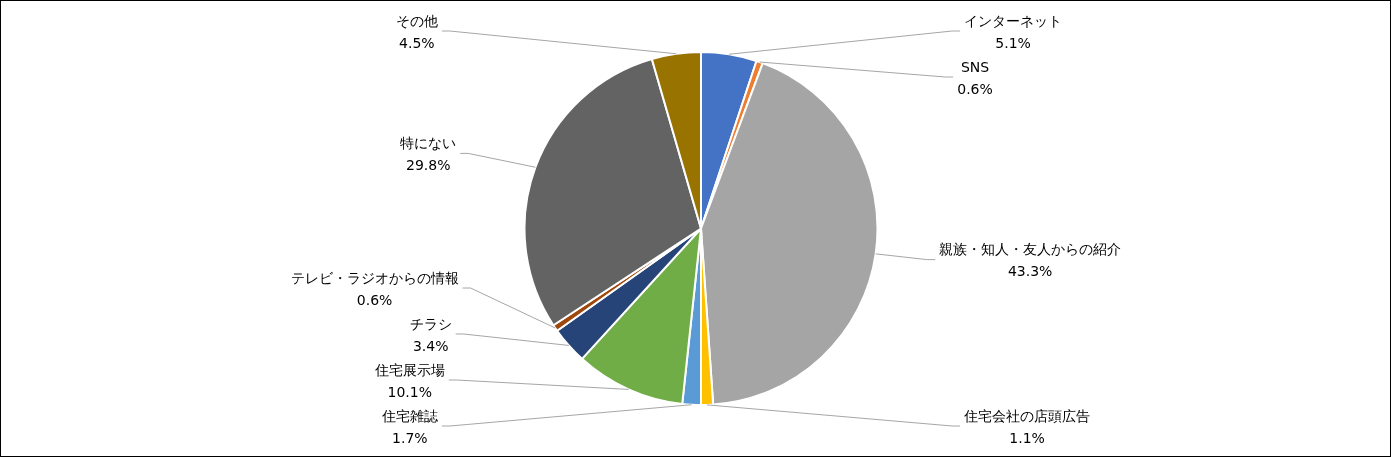  Describe the element at coordinates (430, 323) in the screenshot. I see `slice-label: チラシ` at that location.